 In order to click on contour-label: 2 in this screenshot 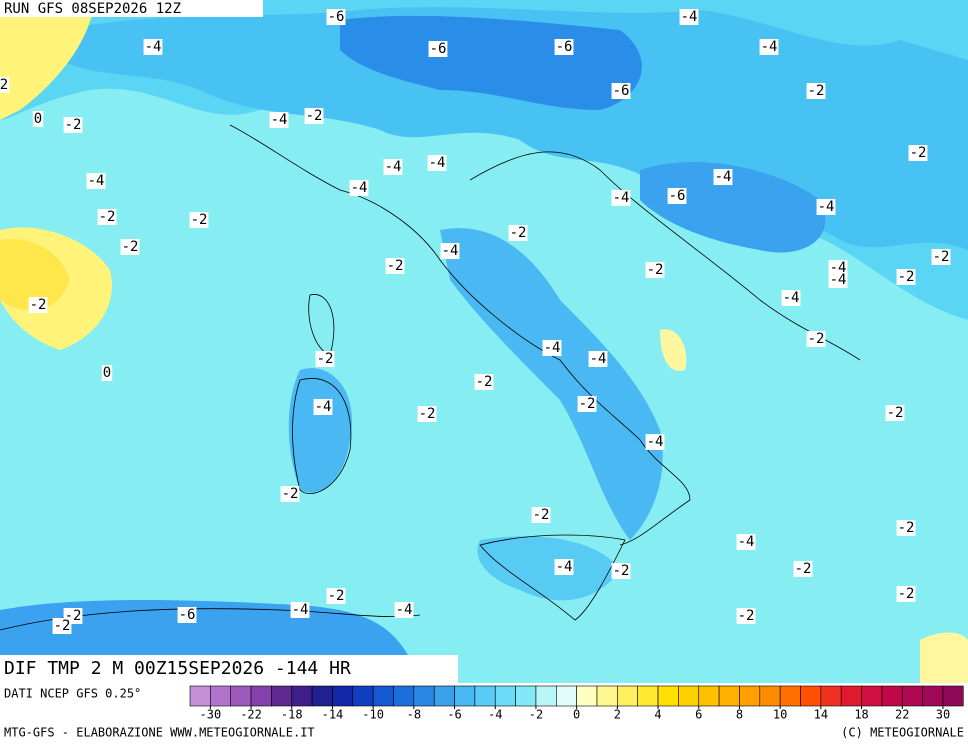, I will do `click(4, 85)`.